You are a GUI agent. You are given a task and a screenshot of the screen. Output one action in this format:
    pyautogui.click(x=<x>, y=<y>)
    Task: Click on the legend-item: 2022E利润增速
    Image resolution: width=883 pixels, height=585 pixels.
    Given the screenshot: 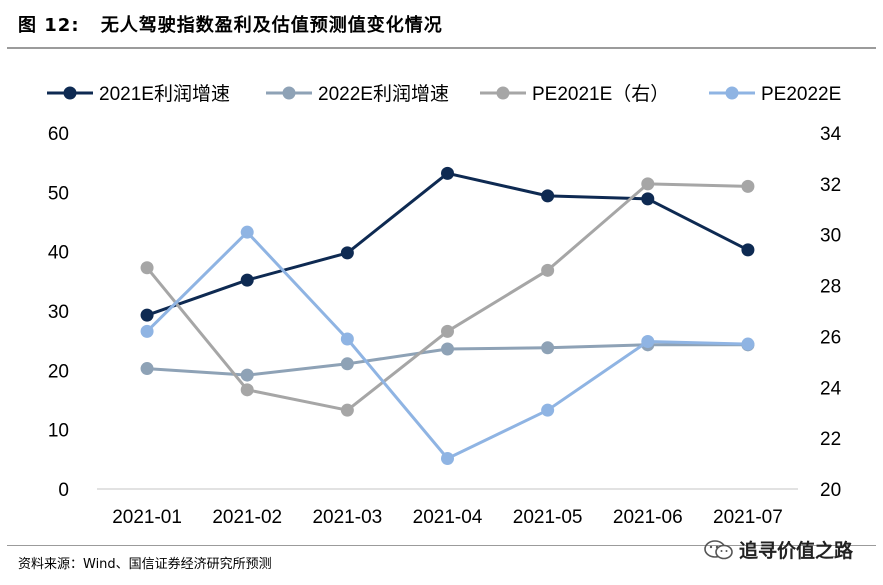 What is the action you would take?
    pyautogui.click(x=357, y=94)
    